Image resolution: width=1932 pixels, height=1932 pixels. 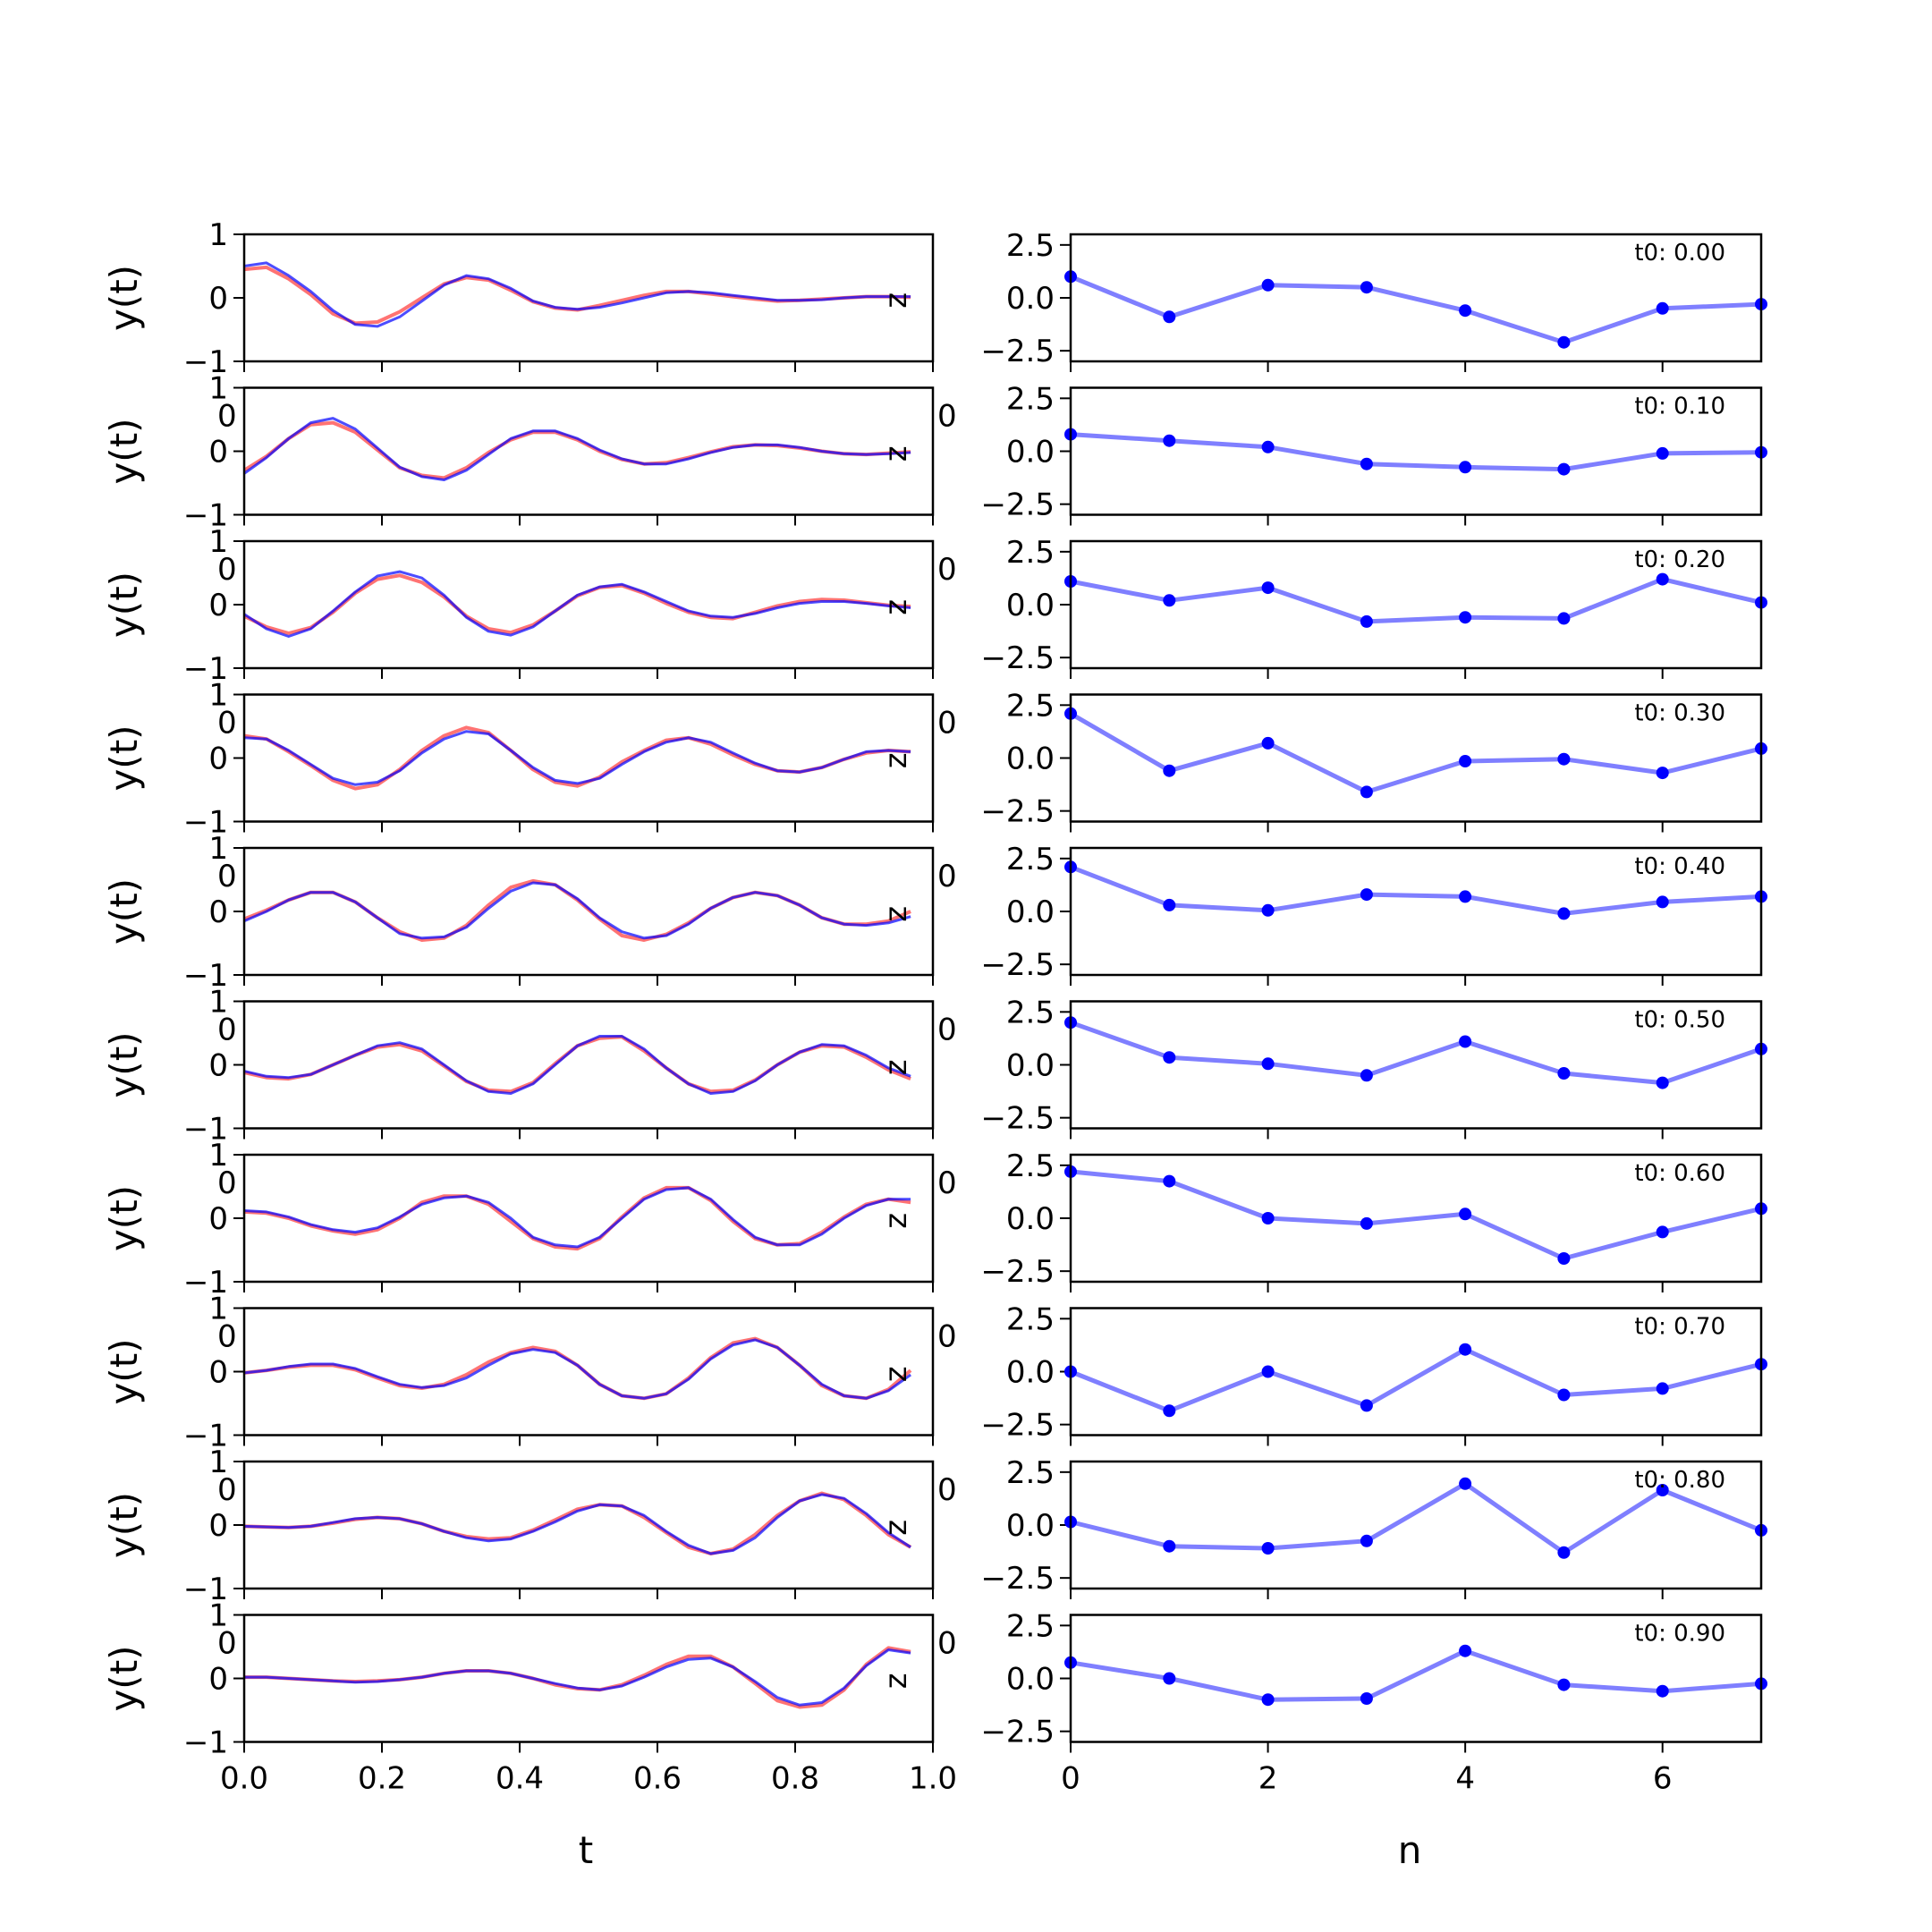 I want to click on left-xtick-label: 1.0, so click(x=933, y=1779).